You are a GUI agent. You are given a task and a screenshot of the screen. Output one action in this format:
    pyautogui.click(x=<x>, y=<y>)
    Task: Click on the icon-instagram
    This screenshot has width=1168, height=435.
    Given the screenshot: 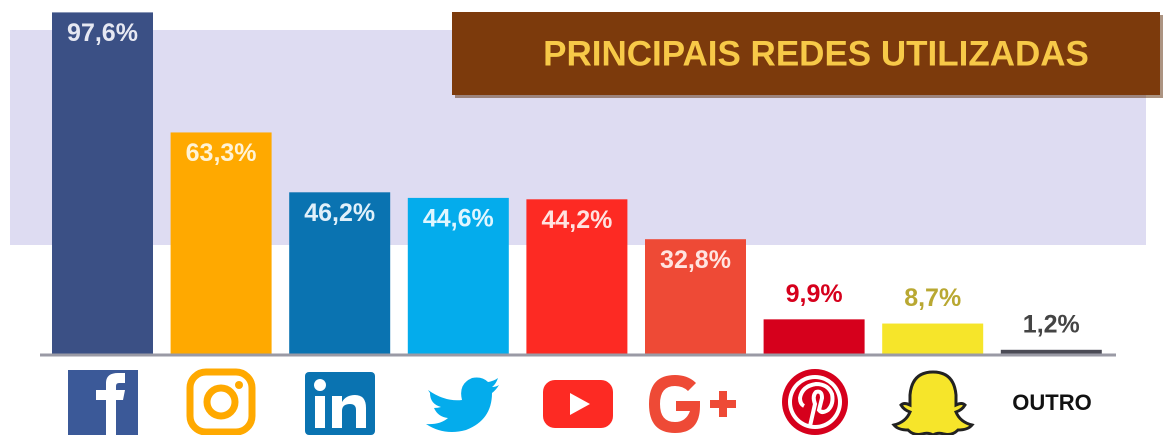 What is the action you would take?
    pyautogui.click(x=221, y=401)
    